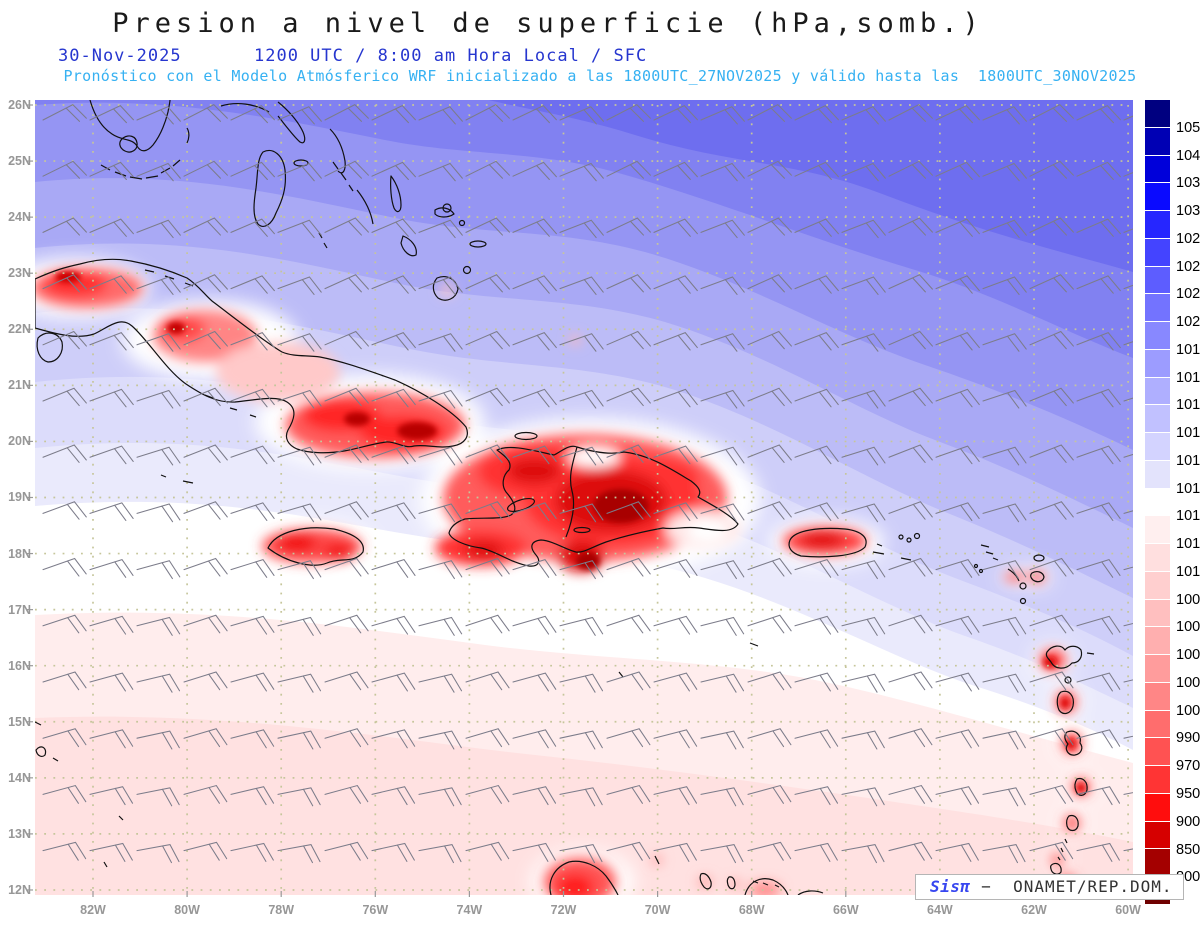 Image resolution: width=1200 pixels, height=927 pixels. Describe the element at coordinates (657, 860) in the screenshot. I see `aruba` at that location.